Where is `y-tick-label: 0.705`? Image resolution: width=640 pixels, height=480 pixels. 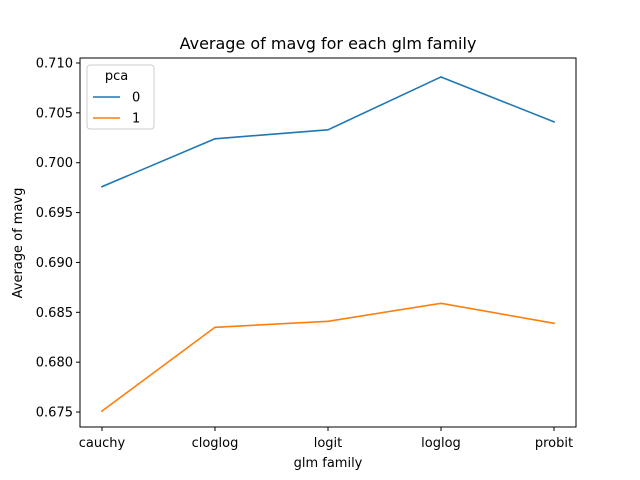
y-tick-label: 0.705 is located at coordinates (54, 113).